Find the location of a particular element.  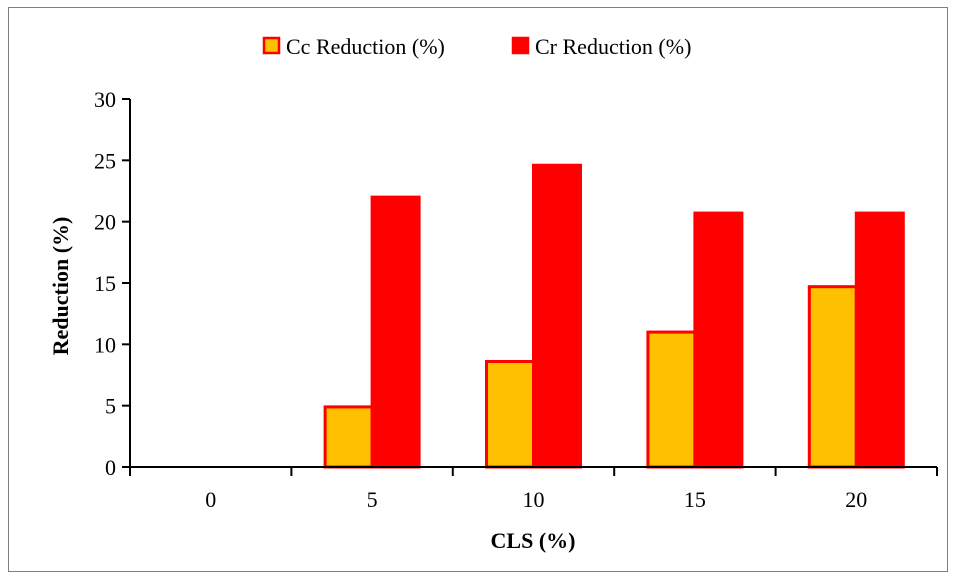

y-tick-label: 30 is located at coordinates (105, 99).